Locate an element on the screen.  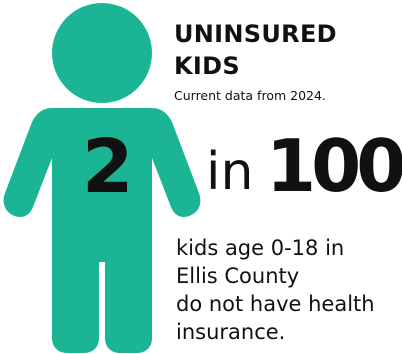
figure-head is located at coordinates (102, 53).